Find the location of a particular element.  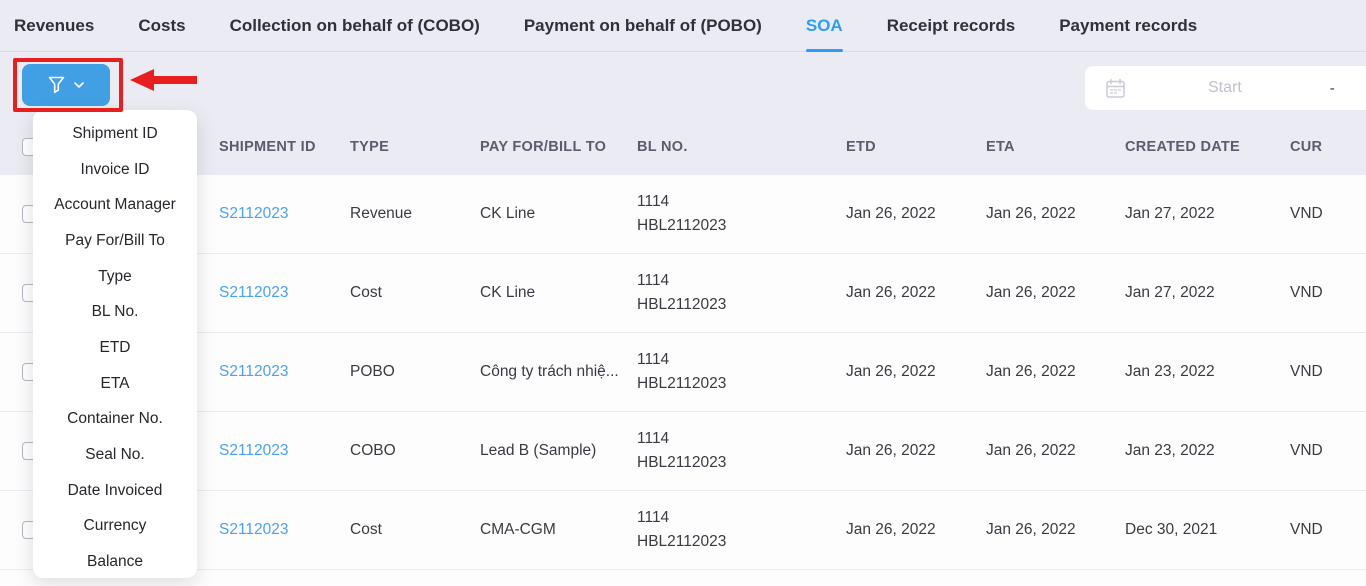

table-row-partial is located at coordinates (683, 578).